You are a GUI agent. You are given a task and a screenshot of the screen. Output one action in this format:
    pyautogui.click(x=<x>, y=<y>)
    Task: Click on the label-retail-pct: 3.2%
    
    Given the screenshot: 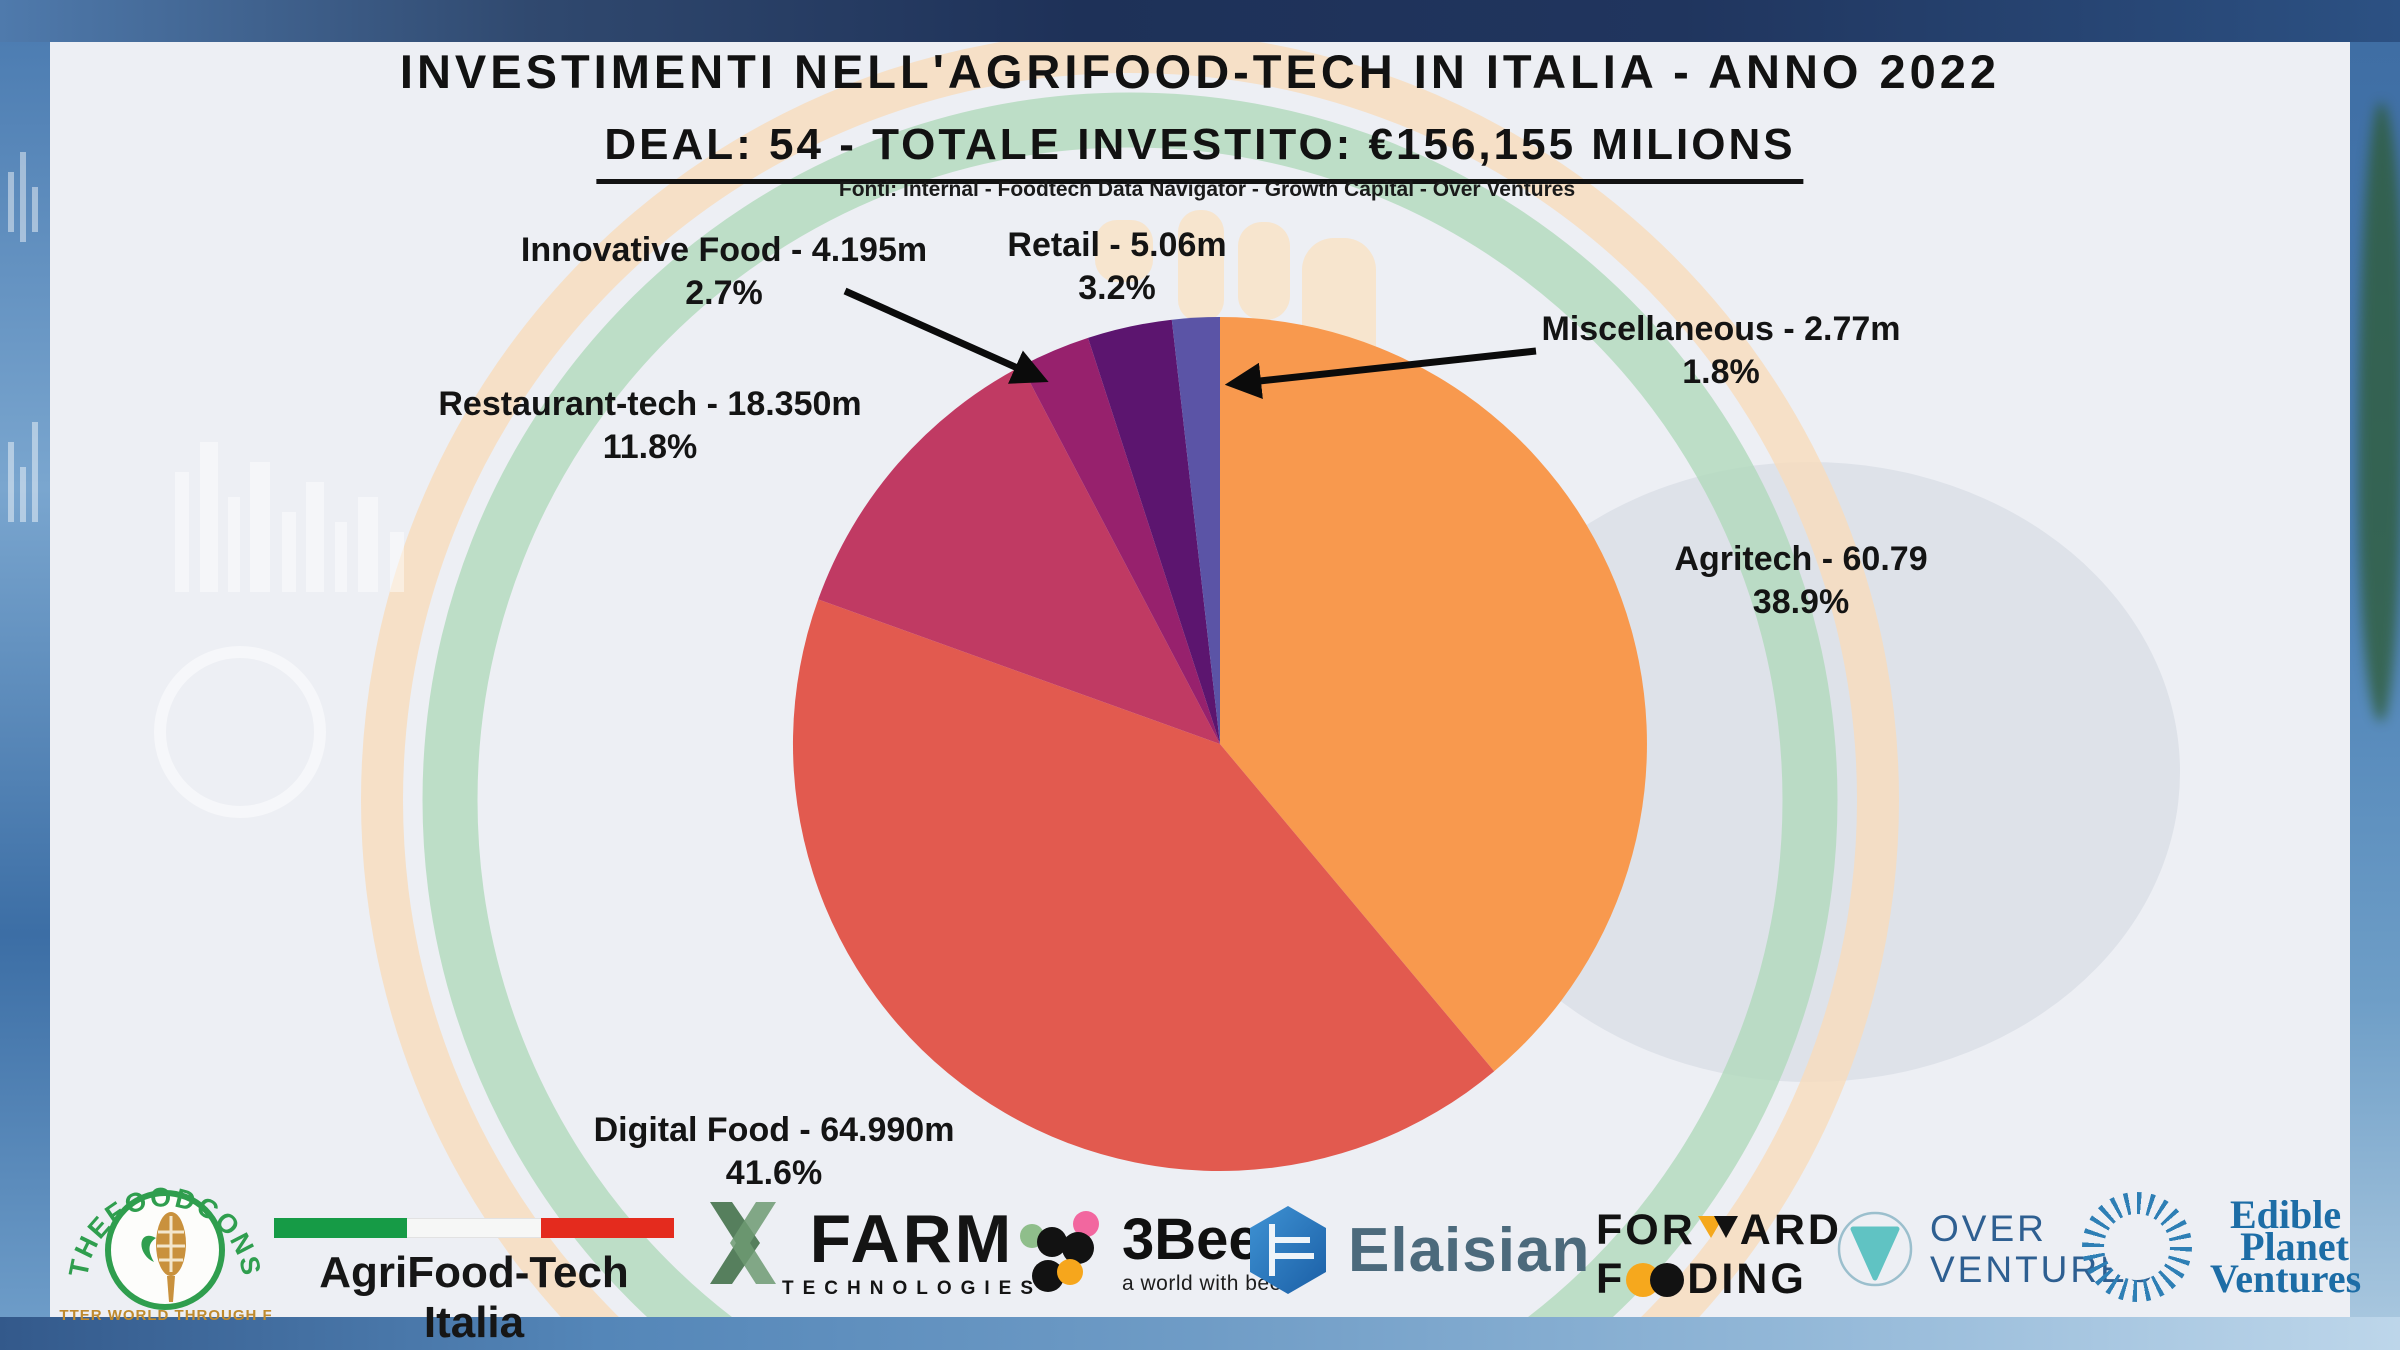 What is the action you would take?
    pyautogui.click(x=1117, y=288)
    